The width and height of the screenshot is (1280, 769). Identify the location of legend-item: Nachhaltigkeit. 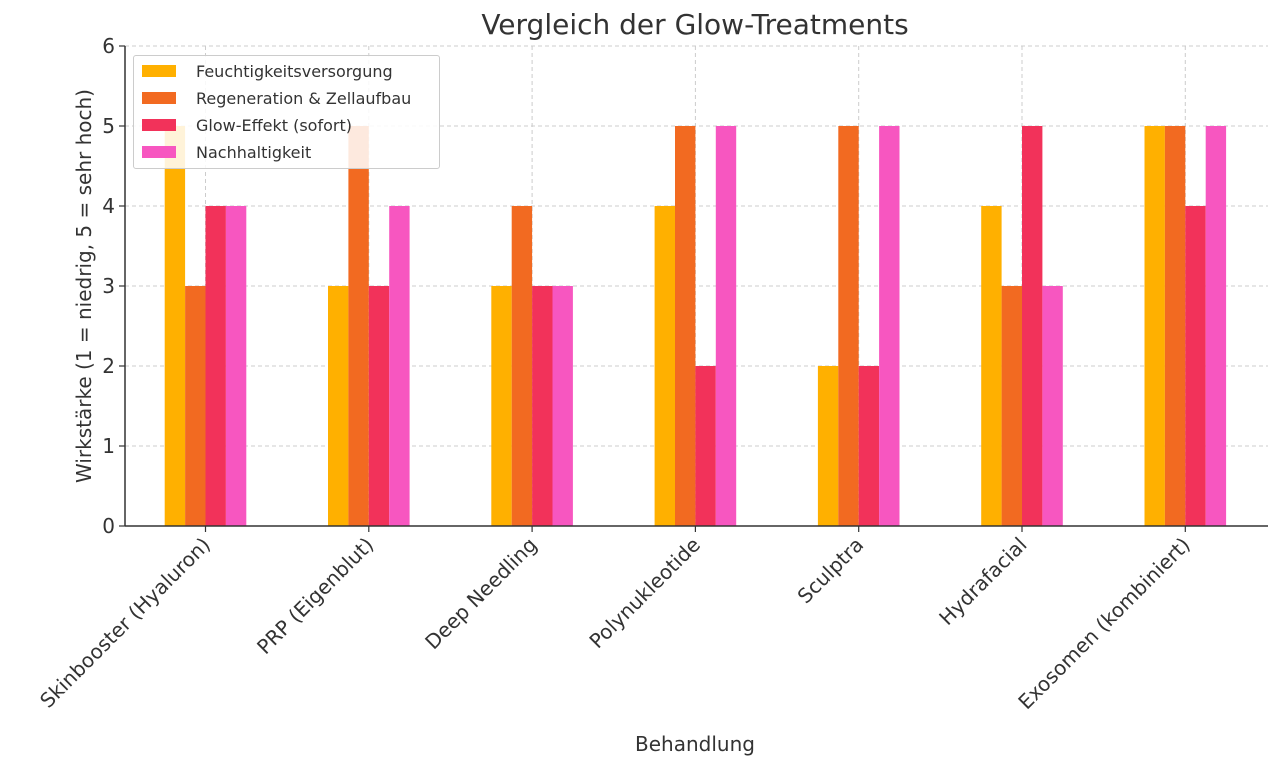
(226, 152).